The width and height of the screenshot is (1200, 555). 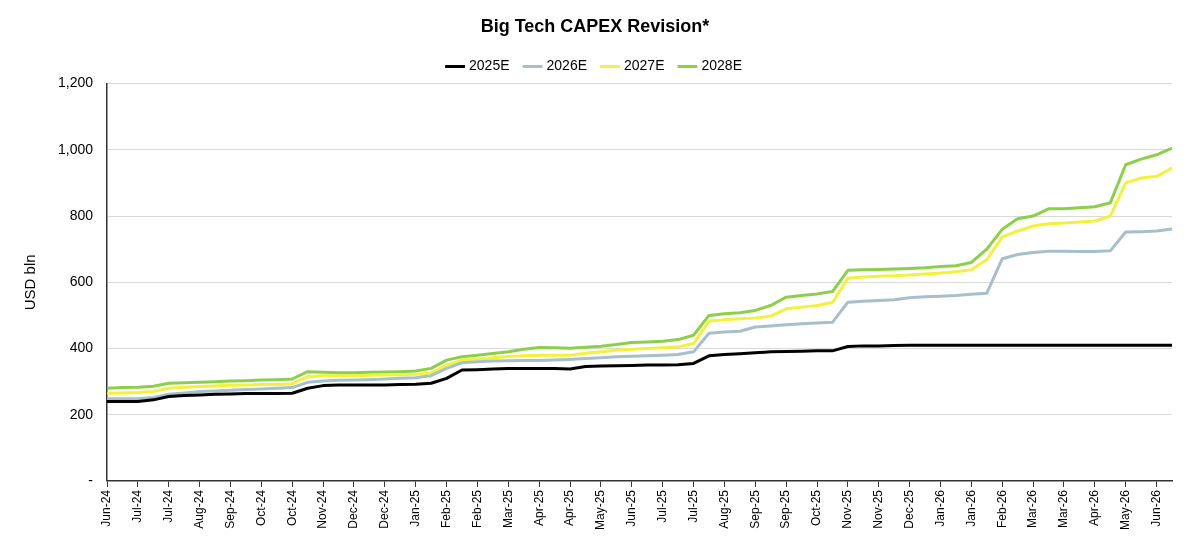 I want to click on x-tick-label: Aug-25, so click(x=723, y=509).